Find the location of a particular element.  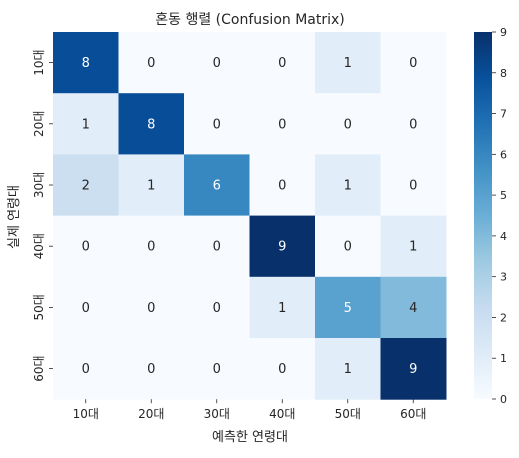

x-tick-label: 40대 is located at coordinates (282, 414).